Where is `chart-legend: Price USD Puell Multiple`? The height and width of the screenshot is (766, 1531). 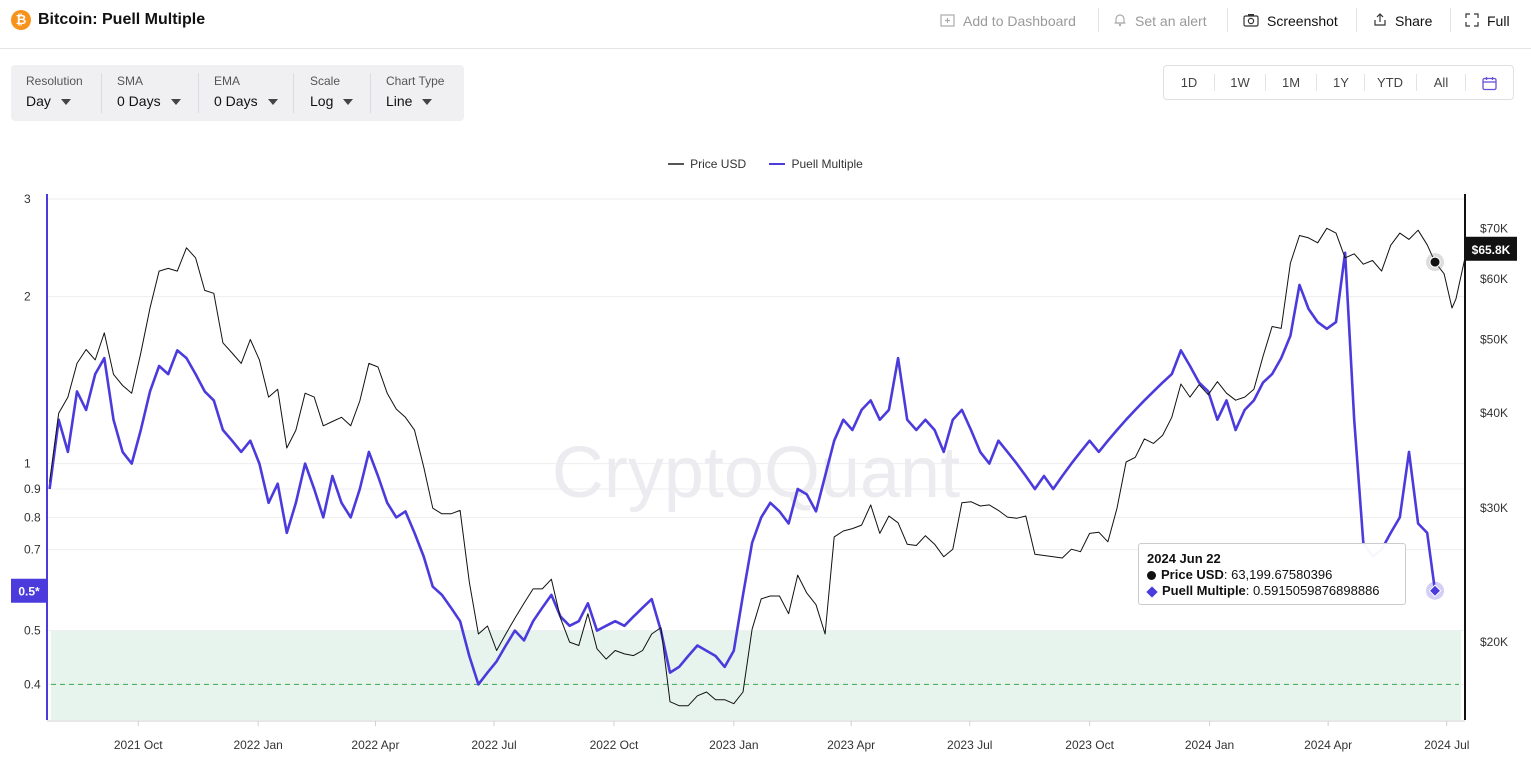 chart-legend: Price USD Puell Multiple is located at coordinates (765, 162).